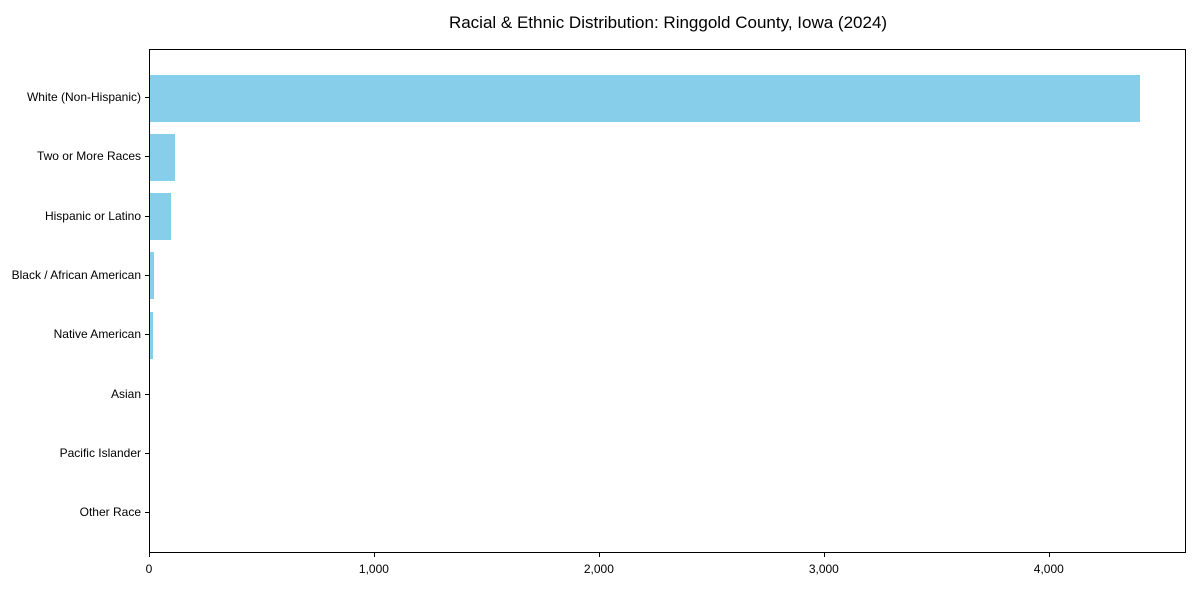 The height and width of the screenshot is (600, 1200). What do you see at coordinates (83, 97) in the screenshot?
I see `y-axis-label: White (Non-Hispanic)` at bounding box center [83, 97].